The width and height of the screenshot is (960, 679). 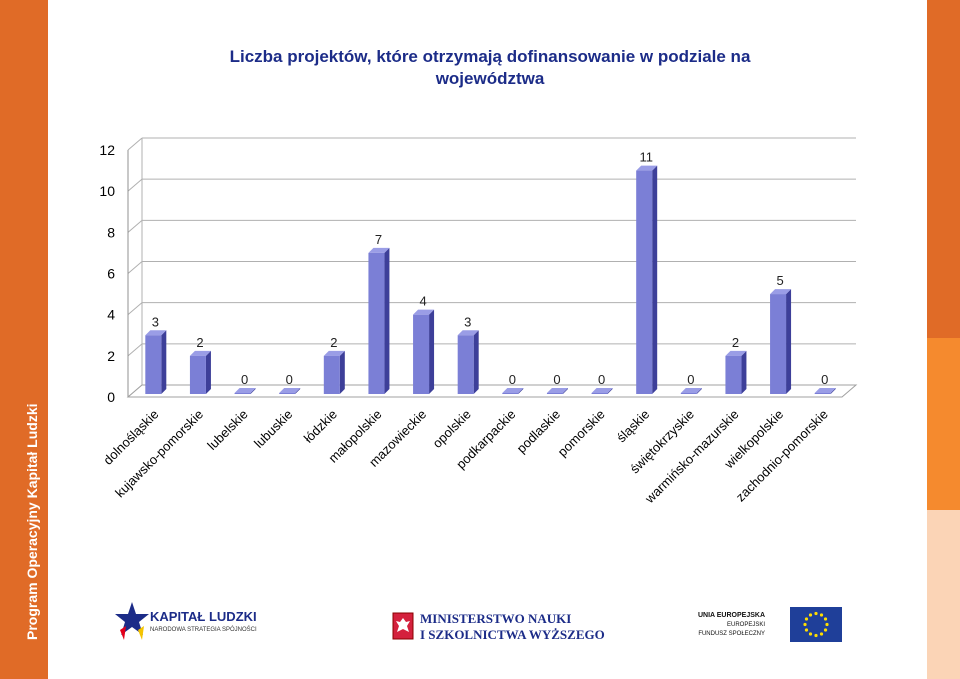 What do you see at coordinates (273, 429) in the screenshot?
I see `x-tick-label: lubuskie` at bounding box center [273, 429].